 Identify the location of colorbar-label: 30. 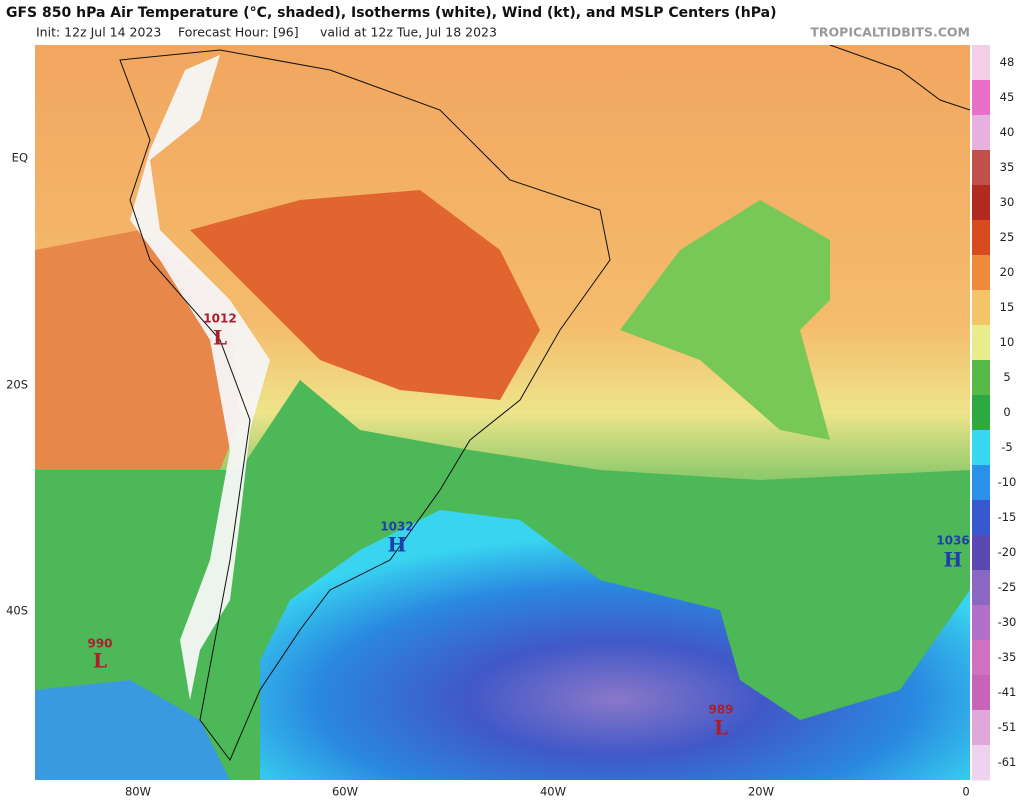
(1007, 202).